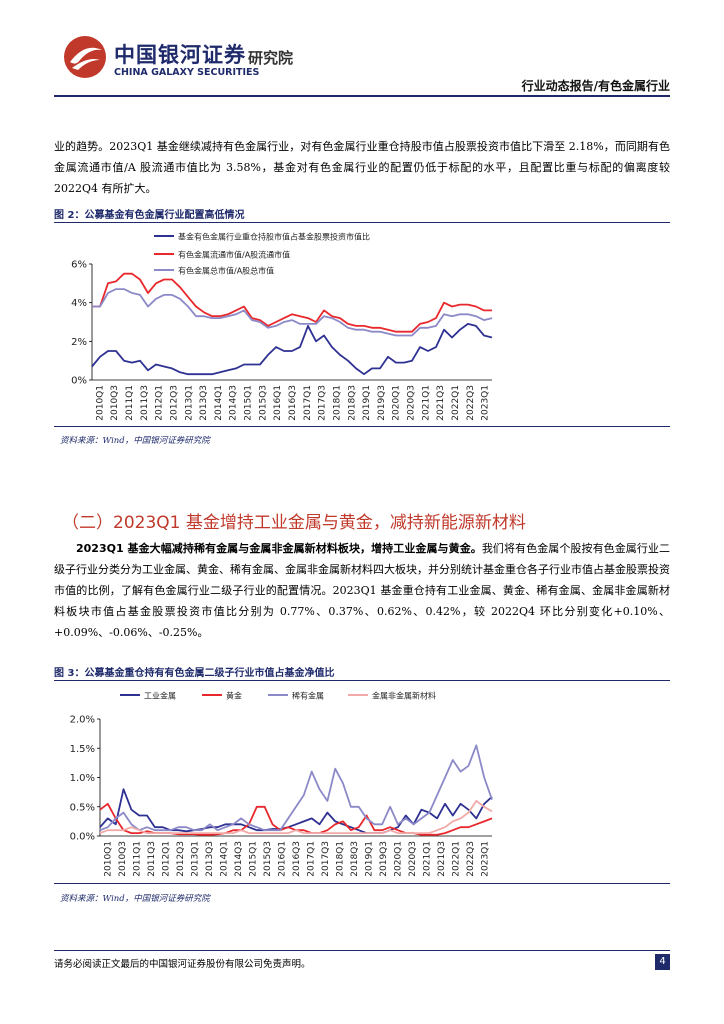 Image resolution: width=724 pixels, height=1024 pixels. I want to click on y-tick-label: 1.0%, so click(82, 778).